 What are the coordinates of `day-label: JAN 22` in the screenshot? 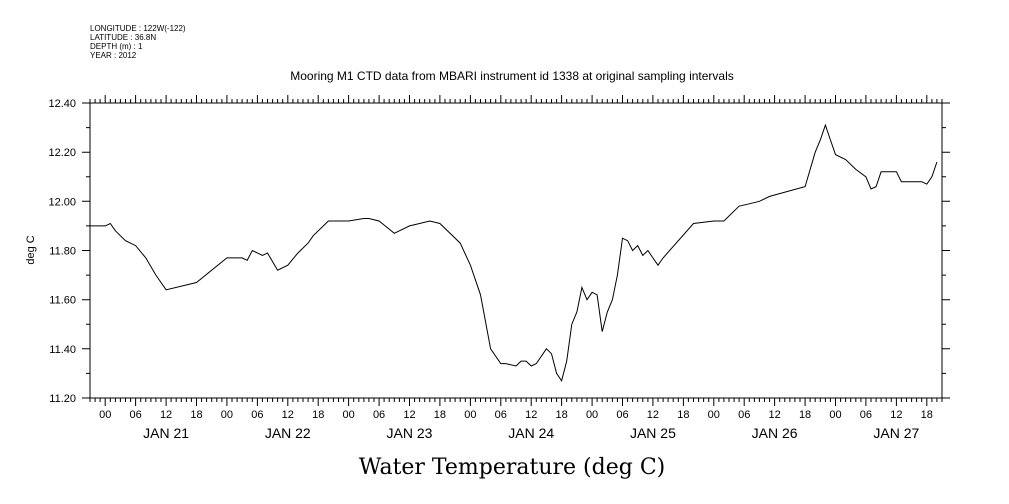 It's located at (288, 433).